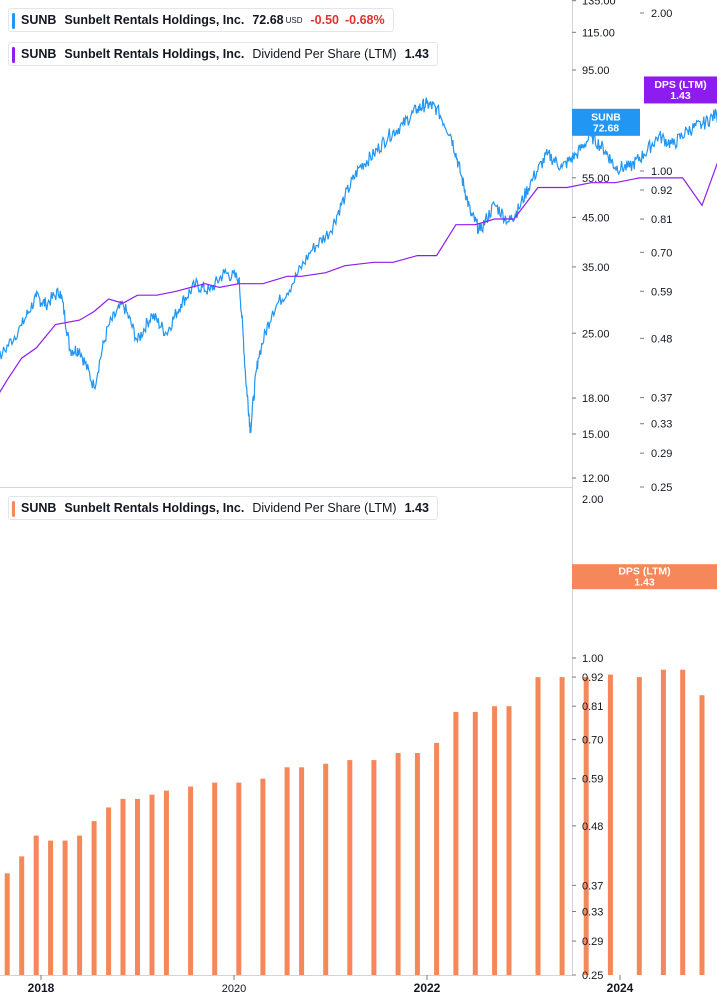 The height and width of the screenshot is (1005, 717). What do you see at coordinates (596, 334) in the screenshot?
I see `price-axis-label: 25.00` at bounding box center [596, 334].